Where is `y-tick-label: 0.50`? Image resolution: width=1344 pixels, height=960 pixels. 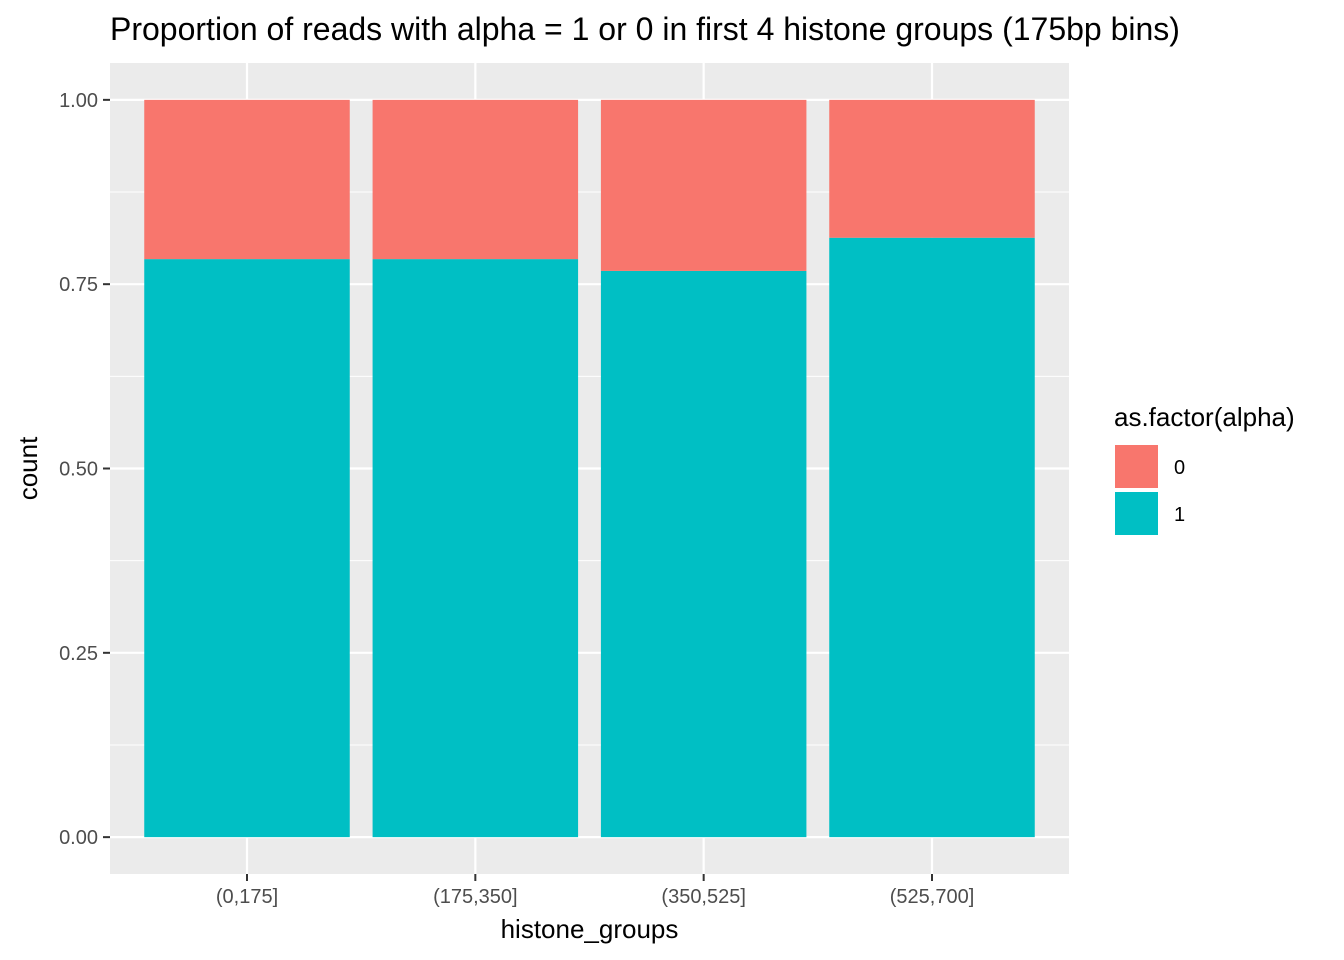 y-tick-label: 0.50 is located at coordinates (78, 470).